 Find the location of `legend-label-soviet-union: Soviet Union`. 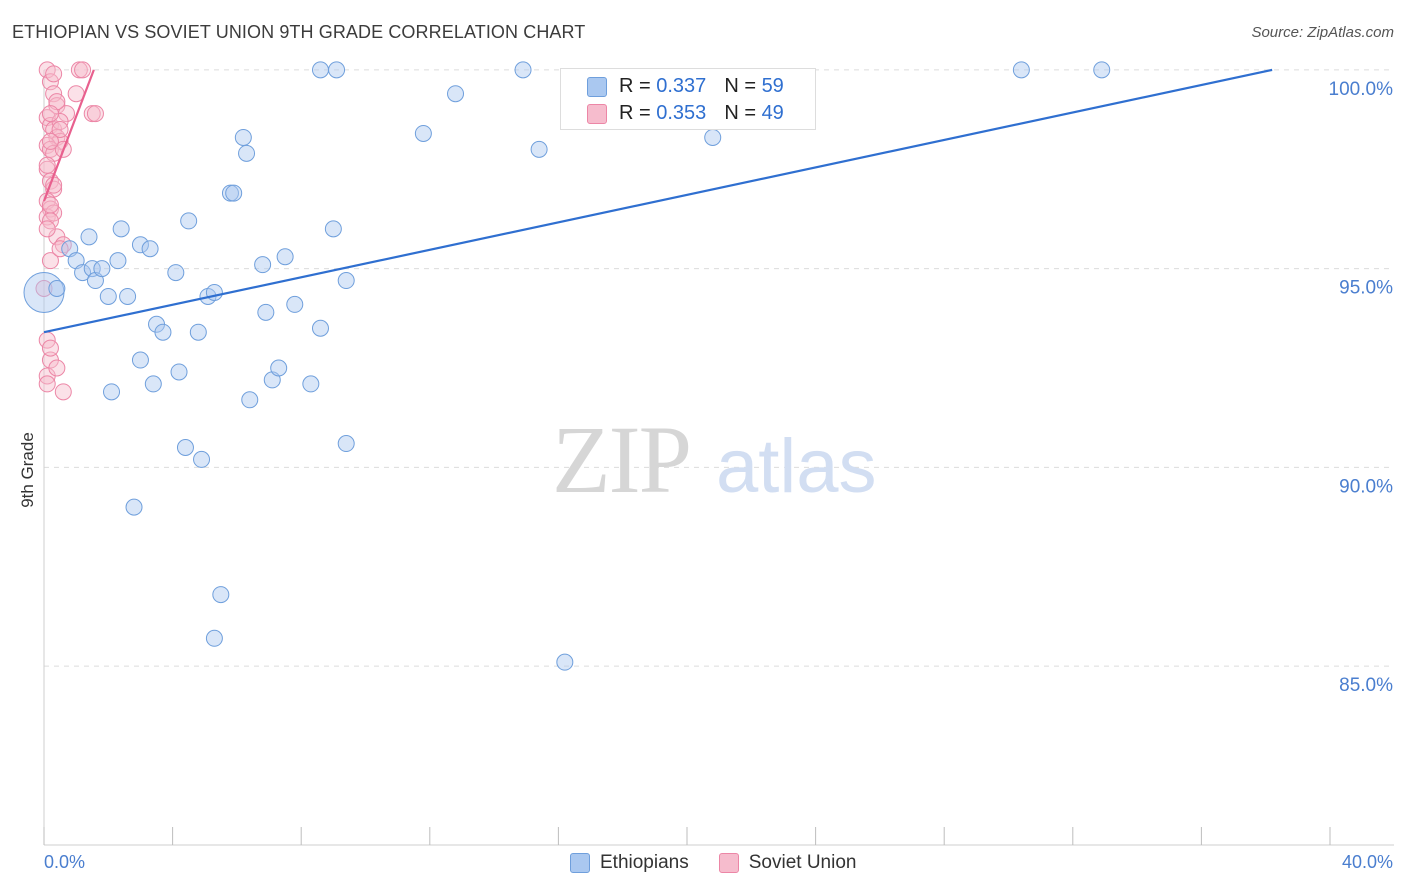

legend-label-soviet-union: Soviet Union is located at coordinates (802, 862).